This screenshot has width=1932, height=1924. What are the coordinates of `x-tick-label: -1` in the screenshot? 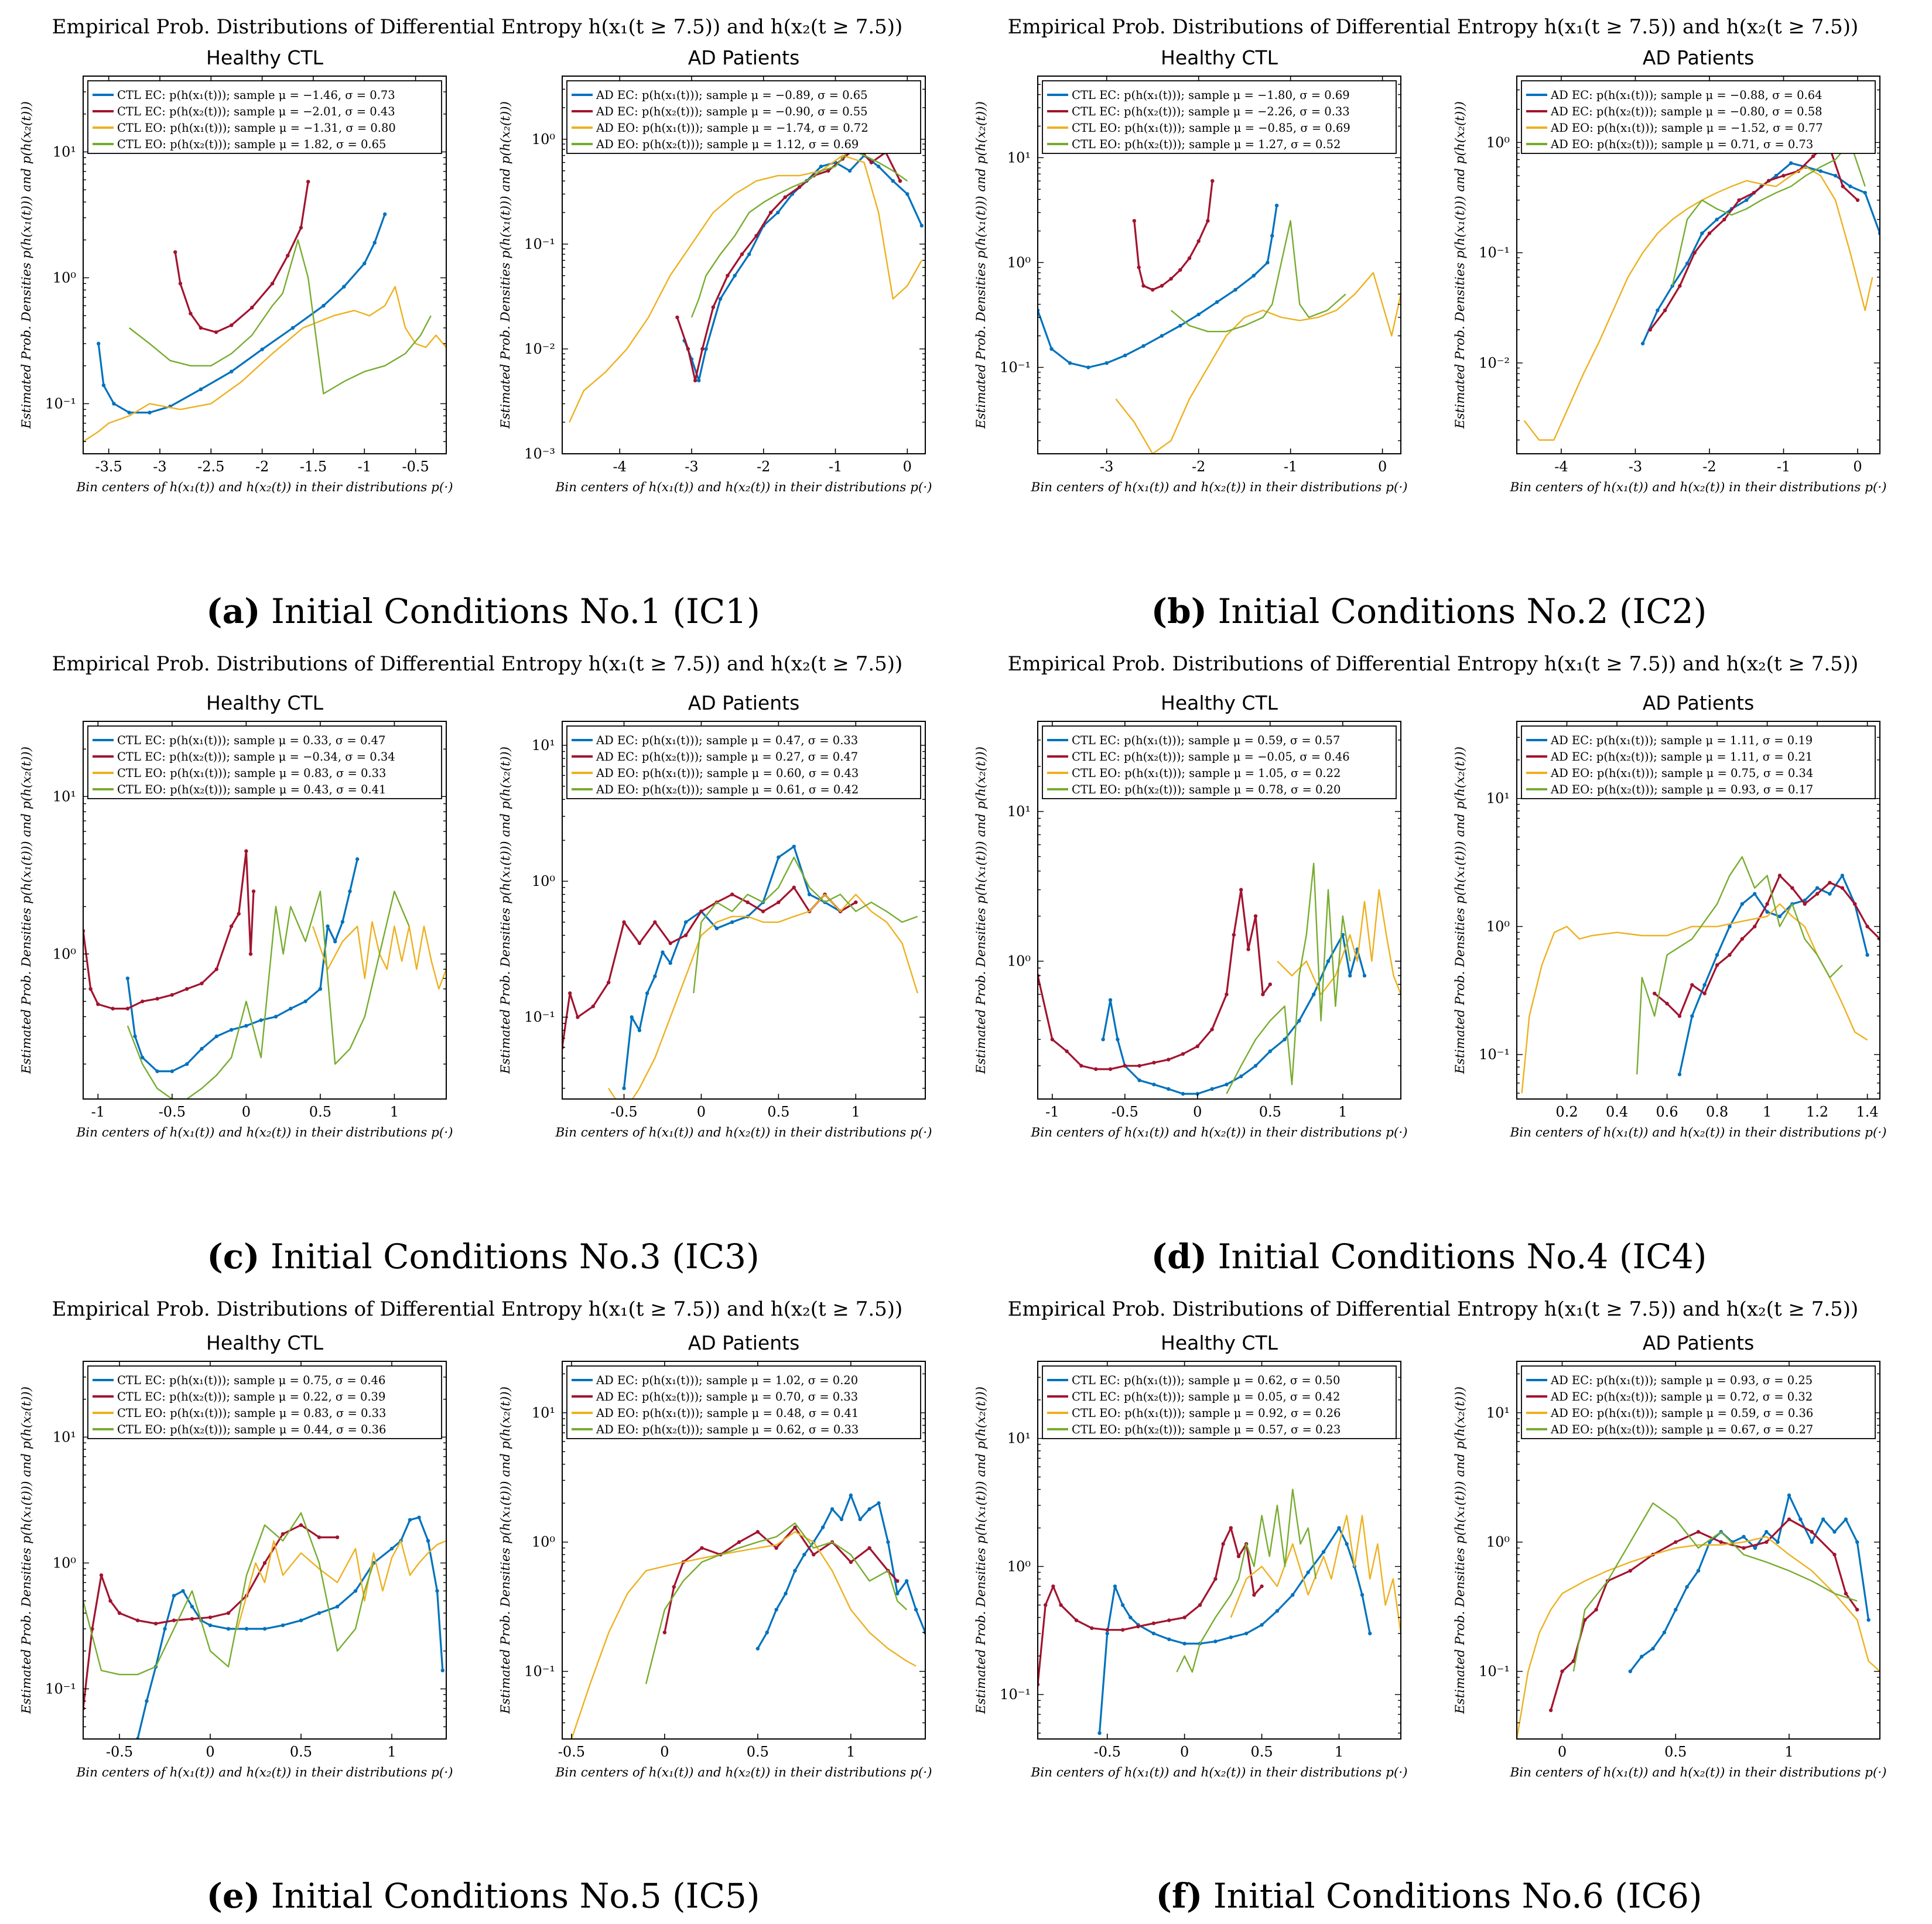 It's located at (1783, 466).